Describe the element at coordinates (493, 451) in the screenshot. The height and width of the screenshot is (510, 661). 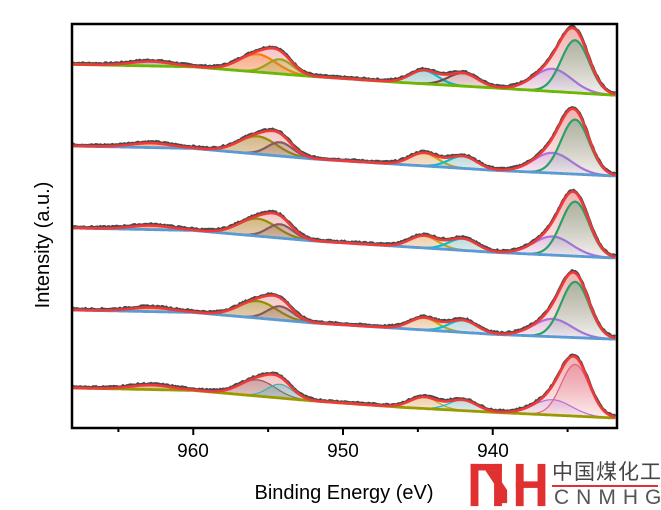
I see `x-tick-label-940: 940` at that location.